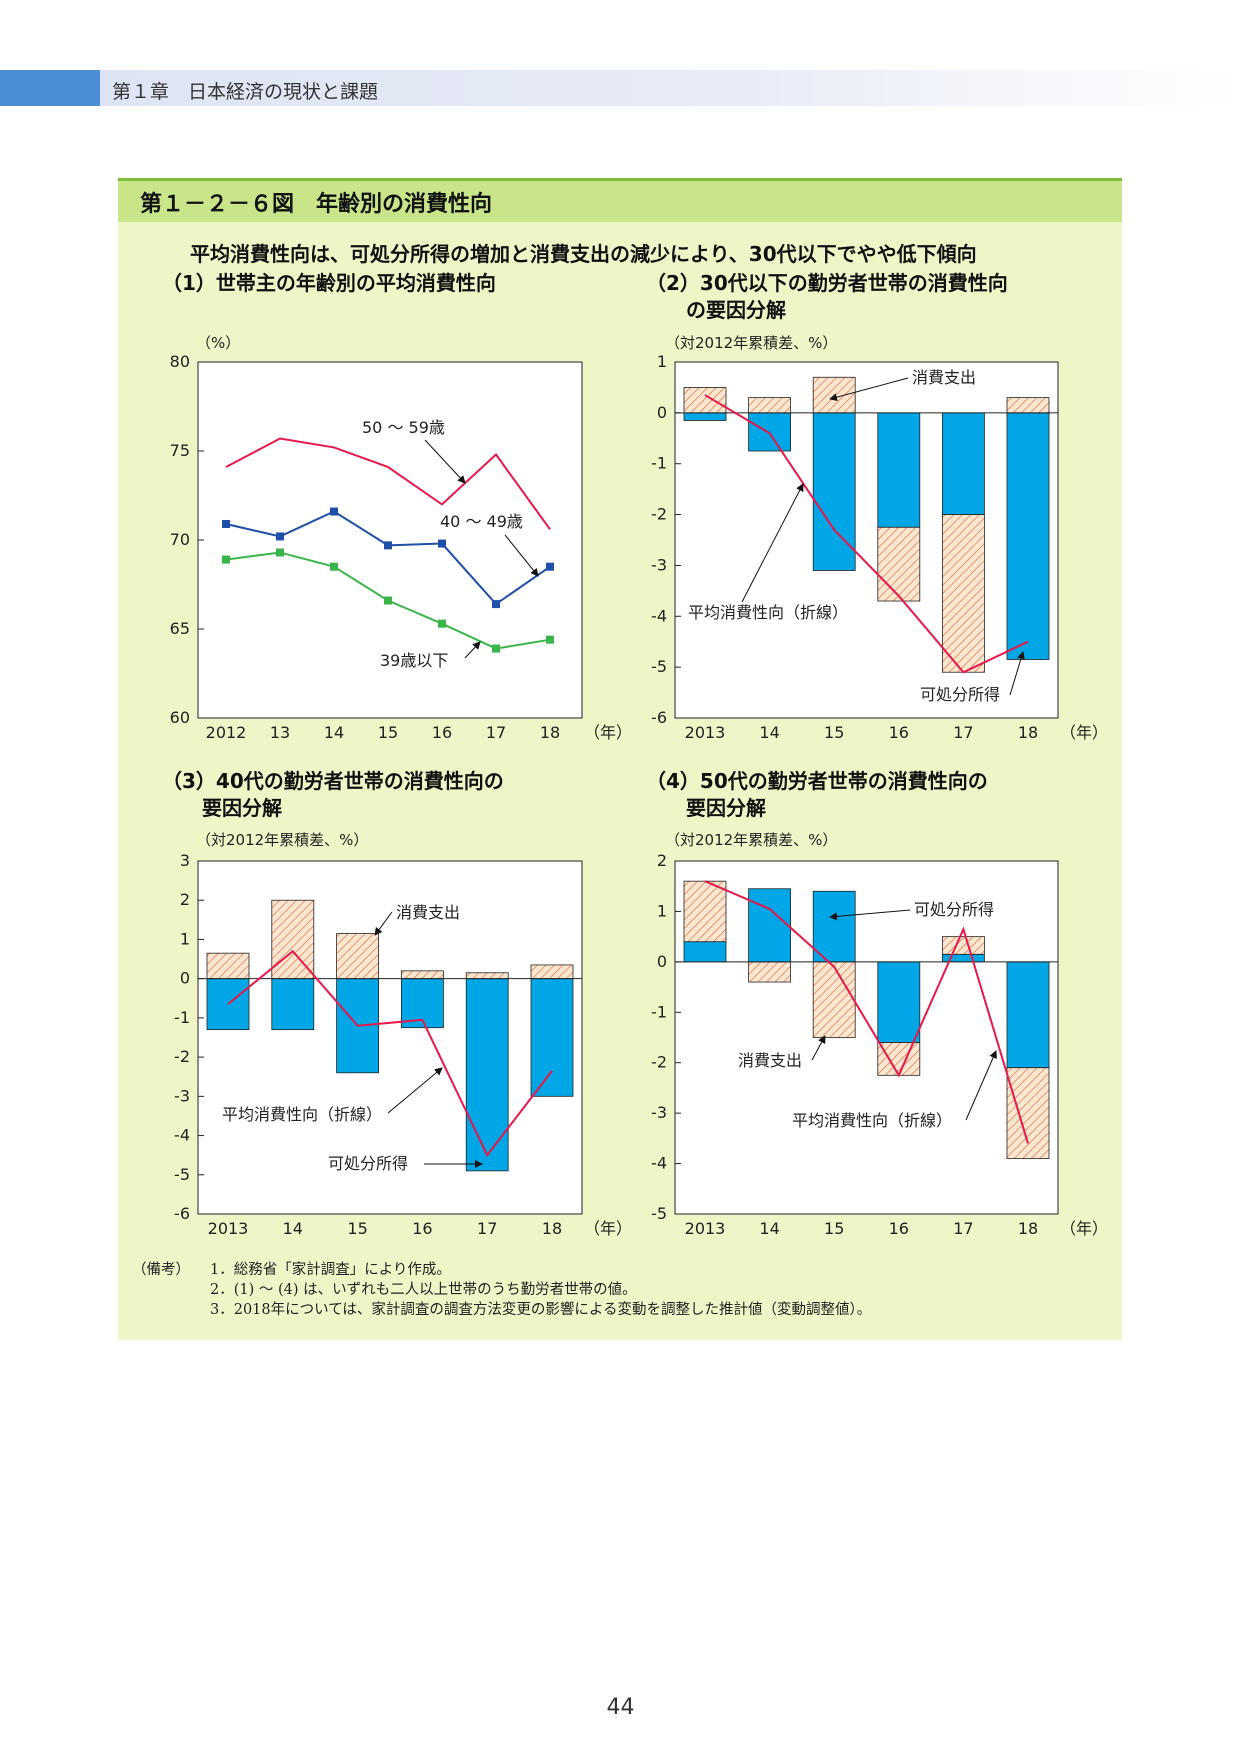  What do you see at coordinates (180, 450) in the screenshot?
I see `p1-ytick-label: 75` at bounding box center [180, 450].